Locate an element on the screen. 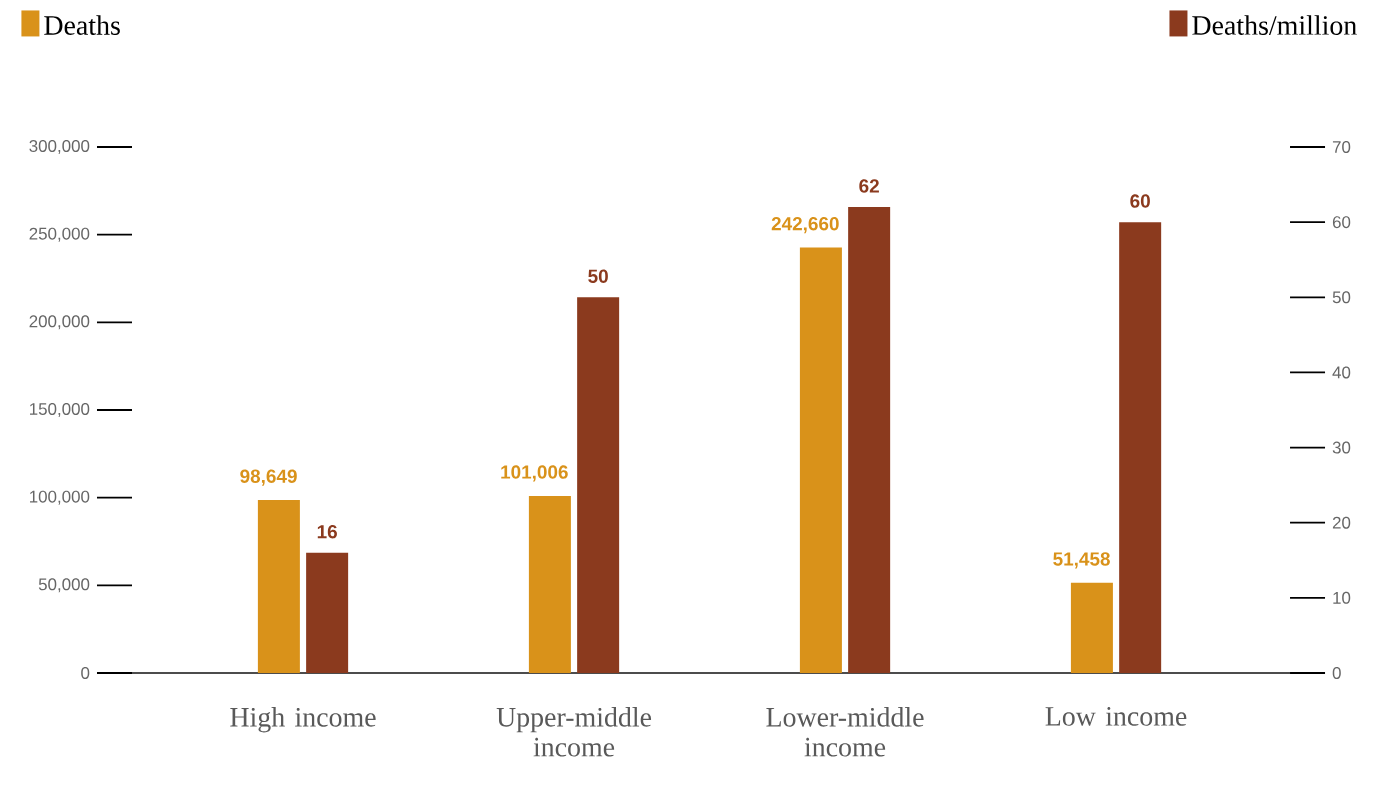  data-label: 16 is located at coordinates (327, 531).